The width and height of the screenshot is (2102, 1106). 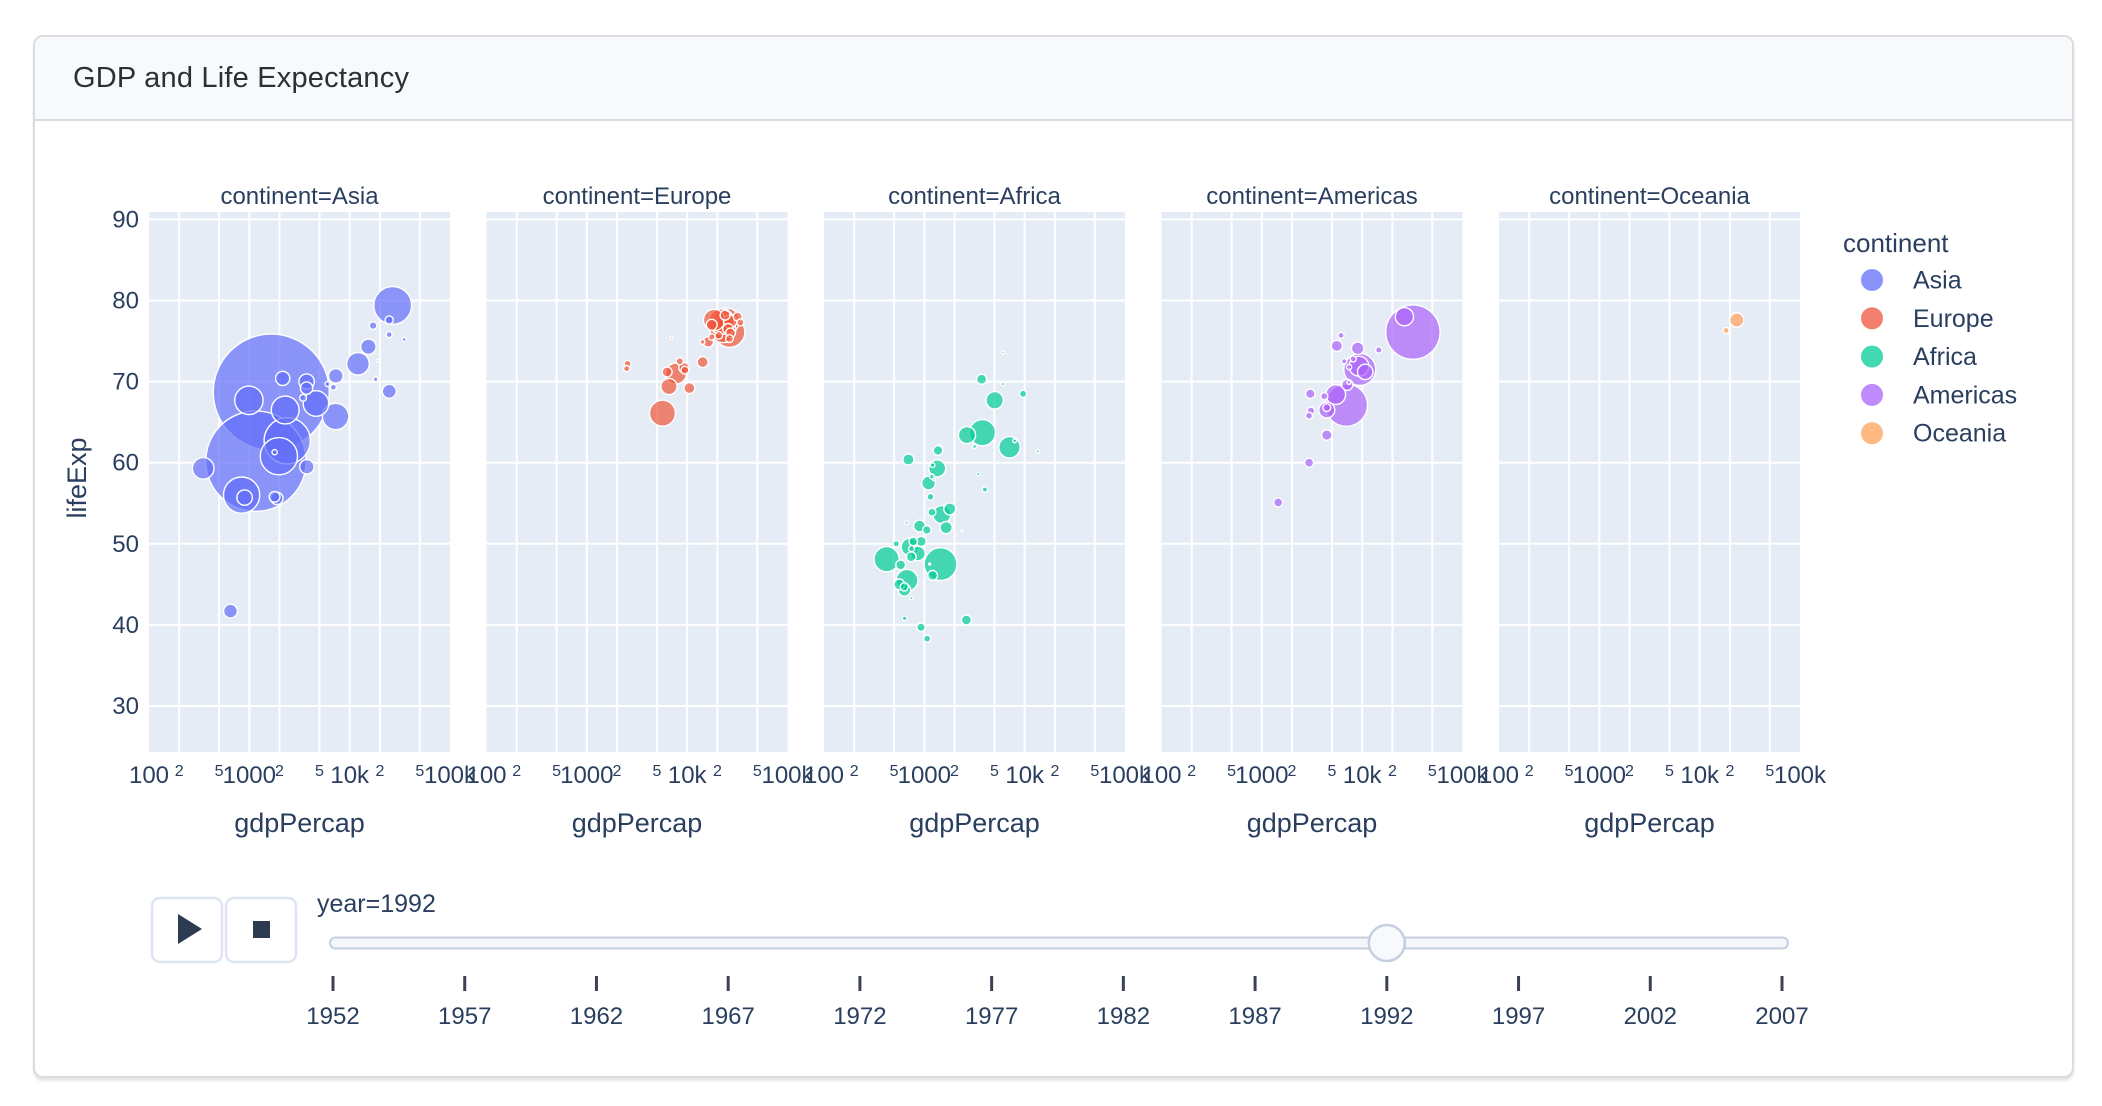 What do you see at coordinates (1737, 320) in the screenshot?
I see `bubble-oceania` at bounding box center [1737, 320].